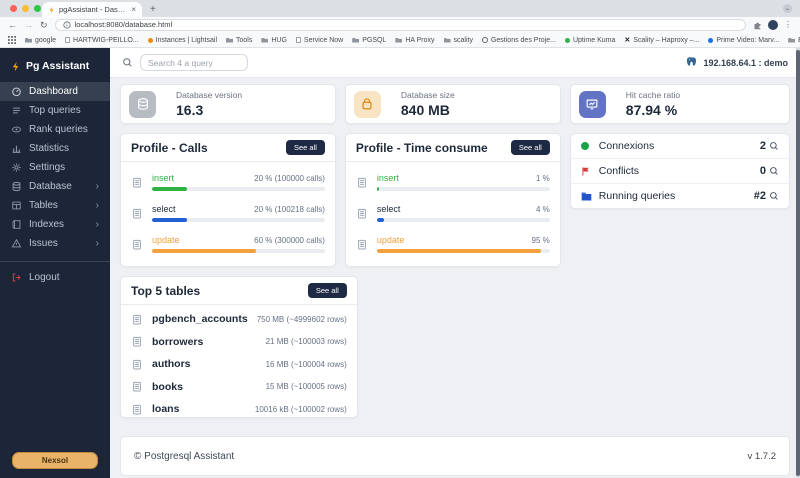 The image size is (800, 478). I want to click on sidebar-item-indexes: Indexes ›, so click(55, 224).